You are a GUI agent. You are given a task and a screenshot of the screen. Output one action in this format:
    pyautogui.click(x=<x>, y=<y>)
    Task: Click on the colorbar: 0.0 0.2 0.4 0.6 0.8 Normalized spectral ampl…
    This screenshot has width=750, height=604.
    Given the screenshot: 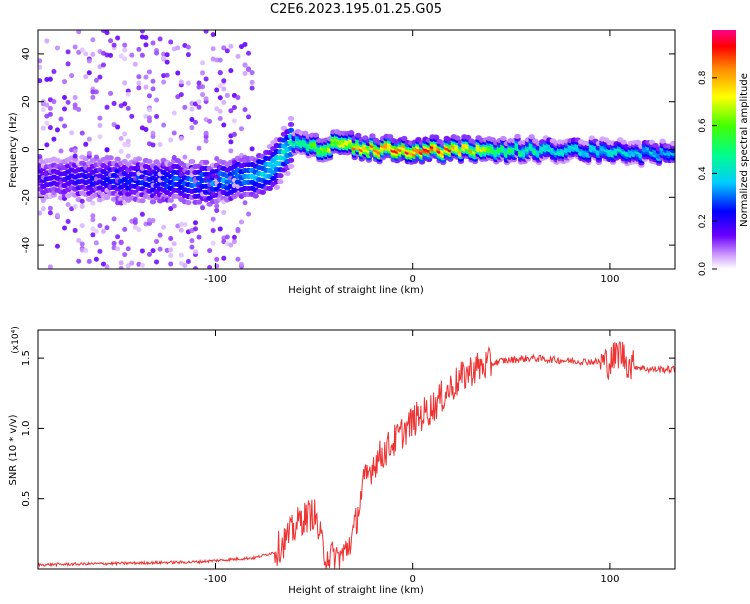 What is the action you would take?
    pyautogui.click(x=724, y=153)
    